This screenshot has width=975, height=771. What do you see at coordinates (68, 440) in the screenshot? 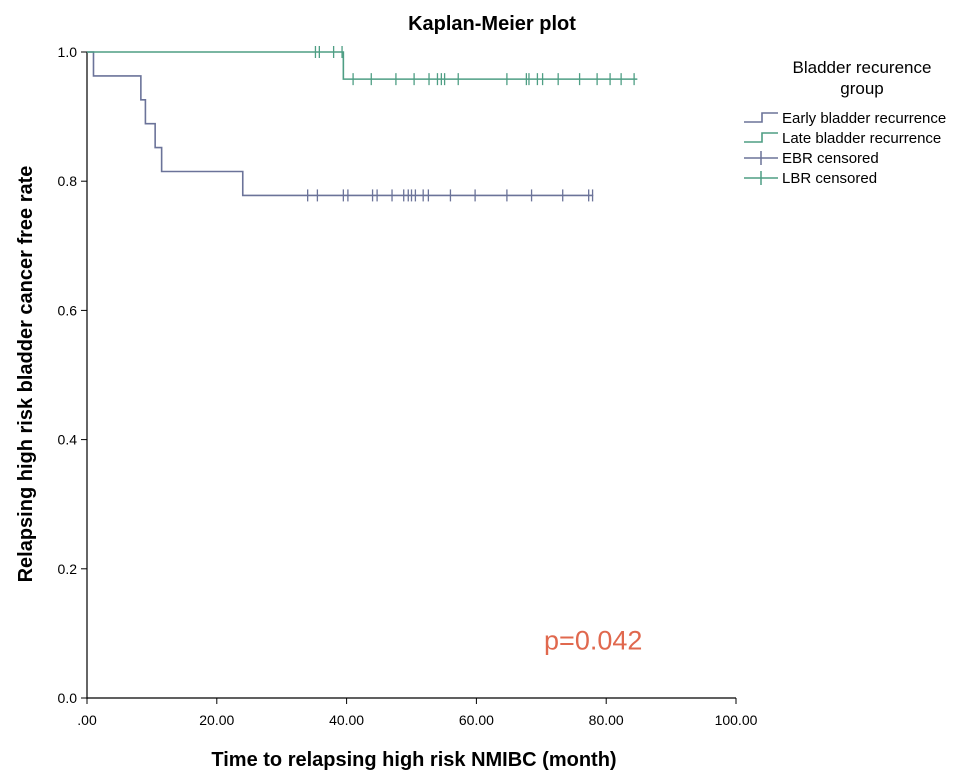
I see `y-tick-label: 0.4` at bounding box center [68, 440].